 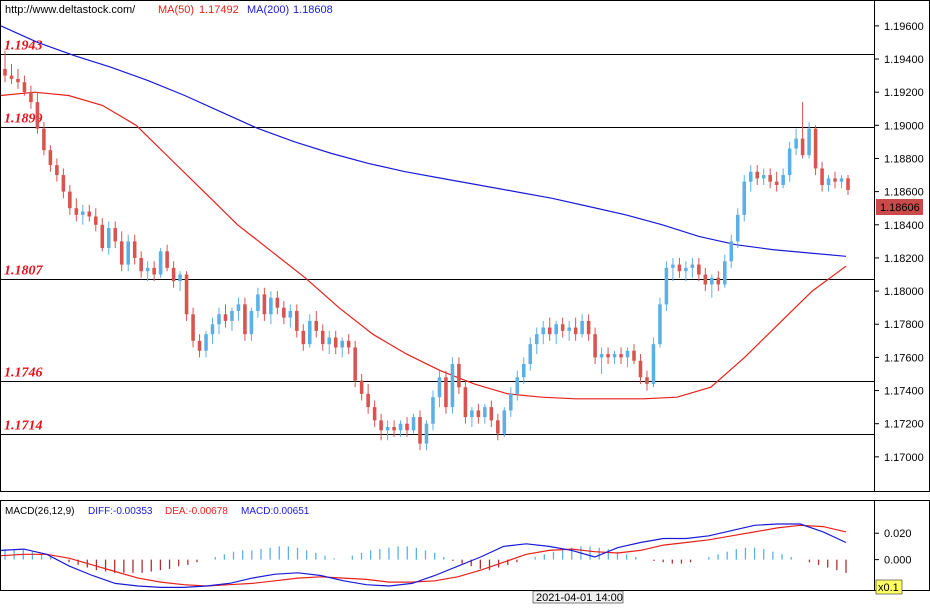 What do you see at coordinates (898, 561) in the screenshot?
I see `macd-tick-label: 0.000` at bounding box center [898, 561].